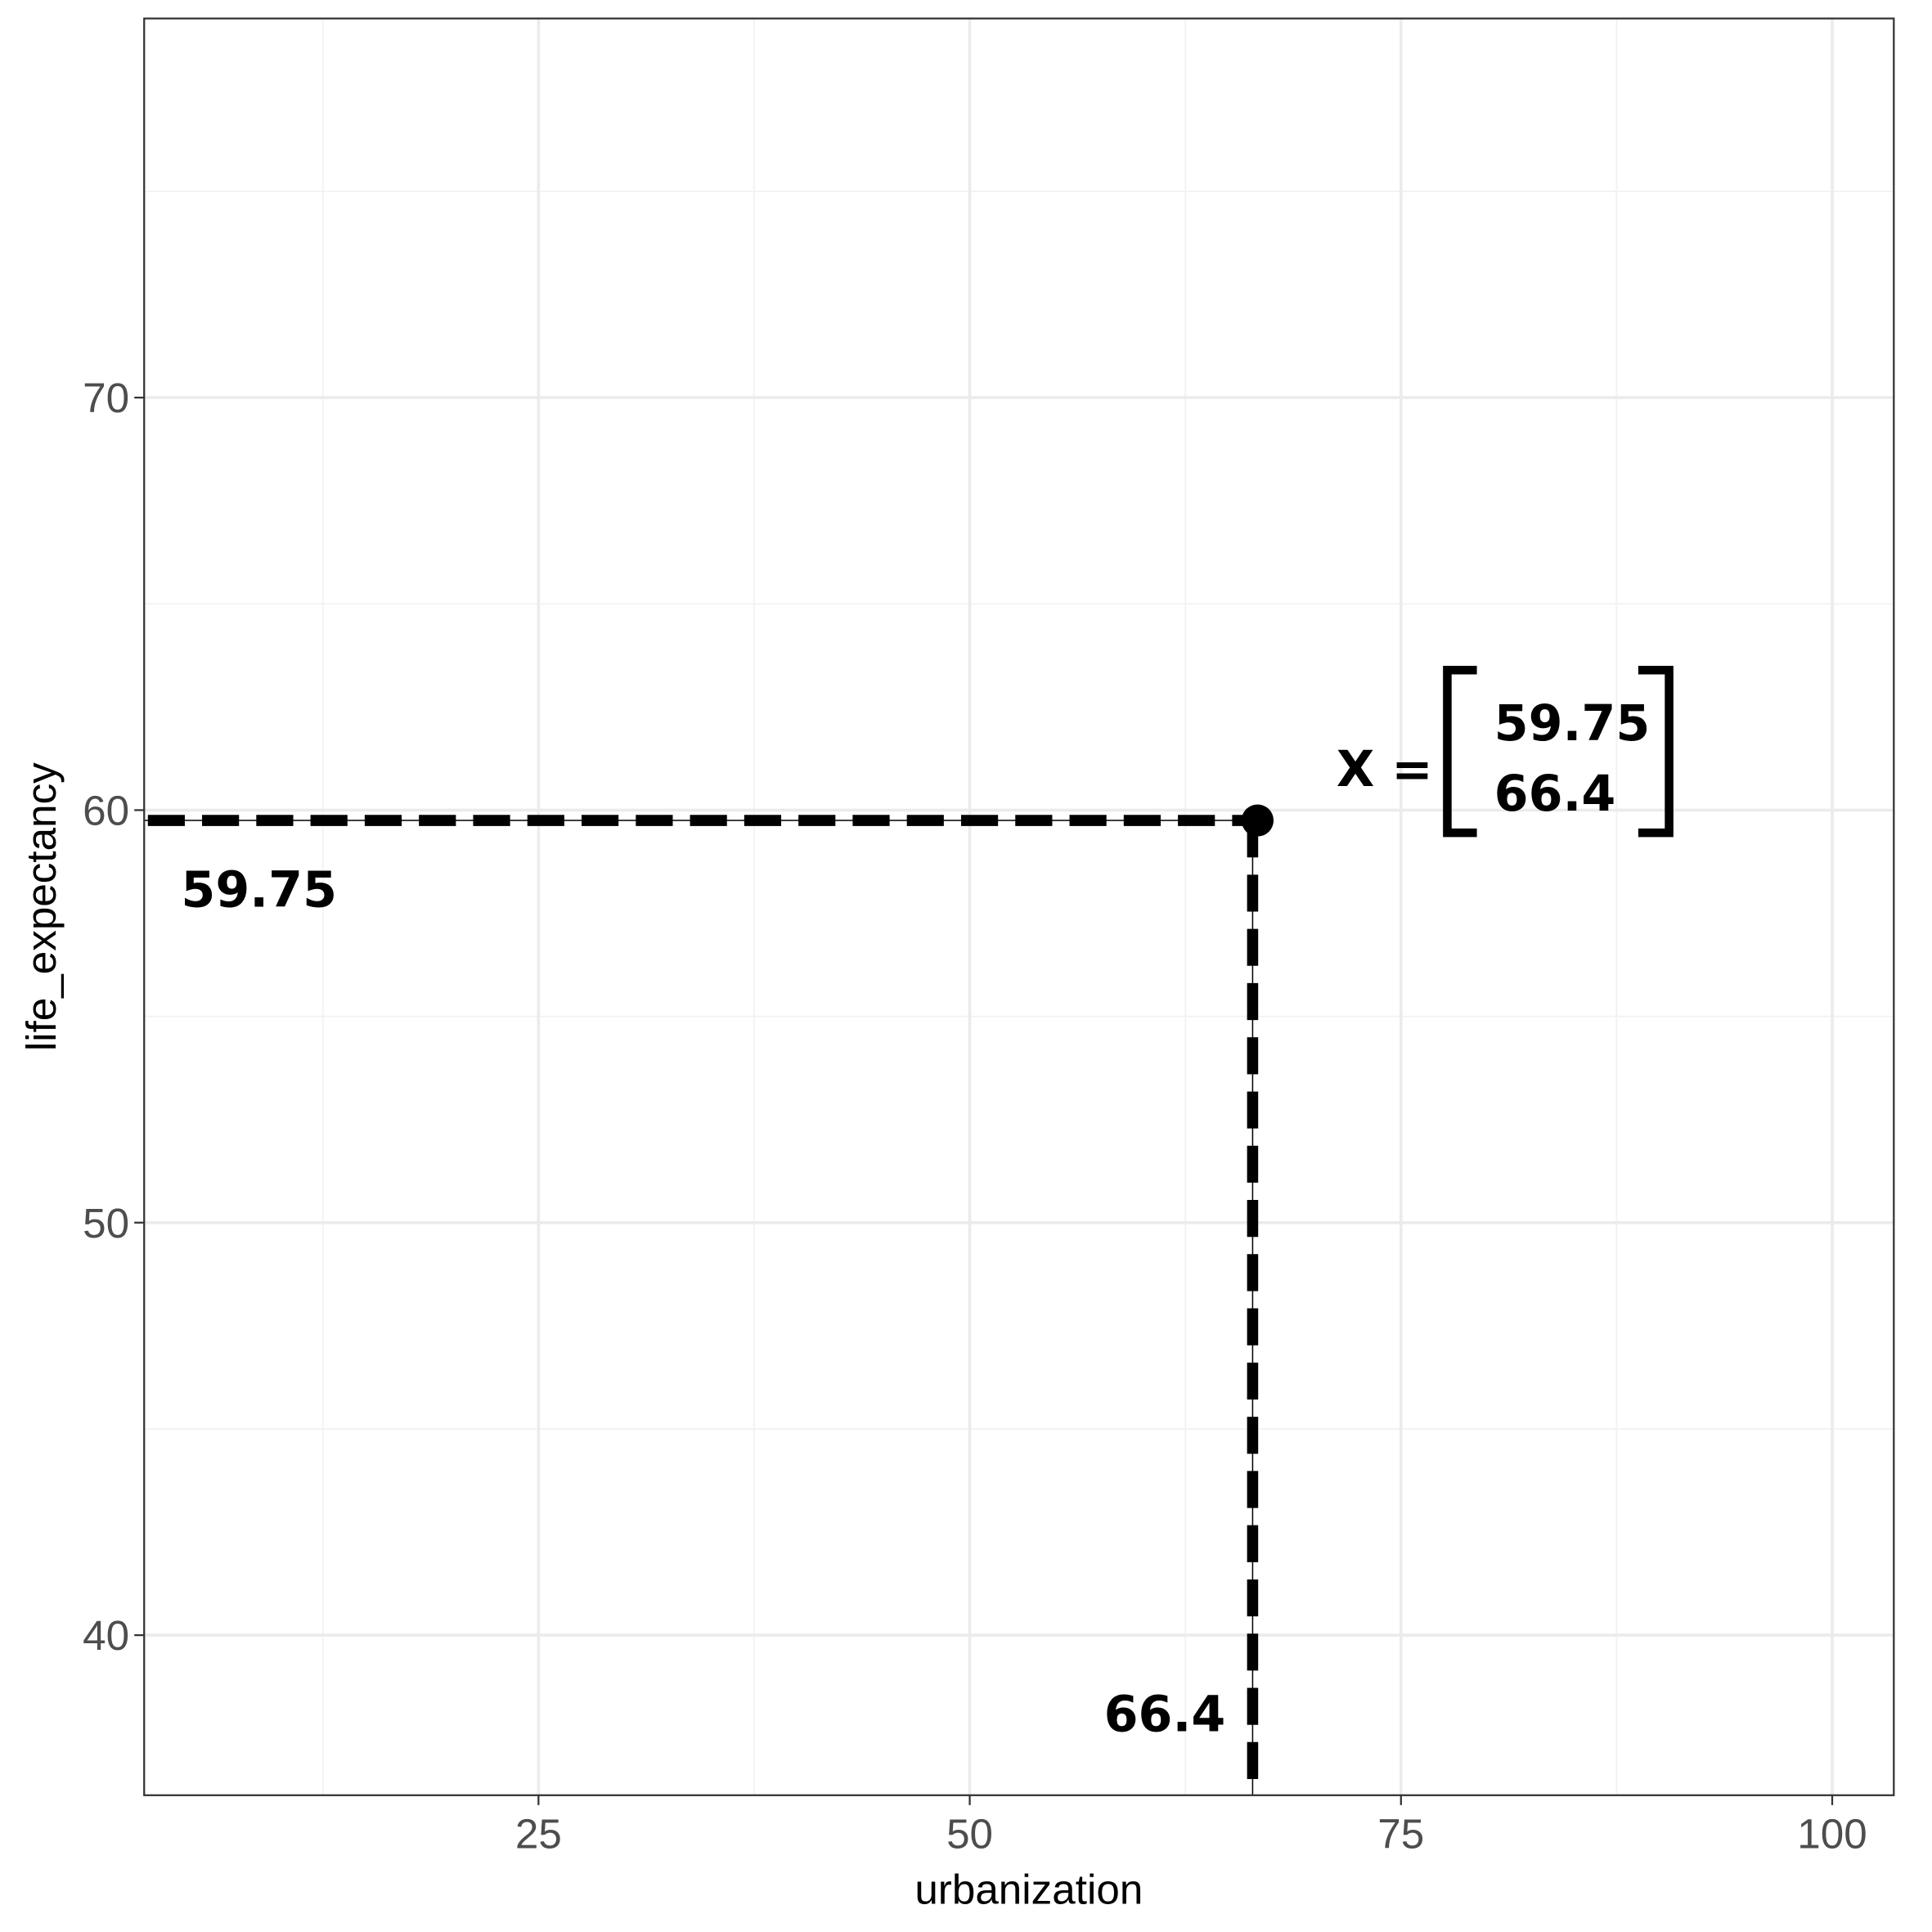  I want to click on y-tick-label: 70, so click(106, 398).